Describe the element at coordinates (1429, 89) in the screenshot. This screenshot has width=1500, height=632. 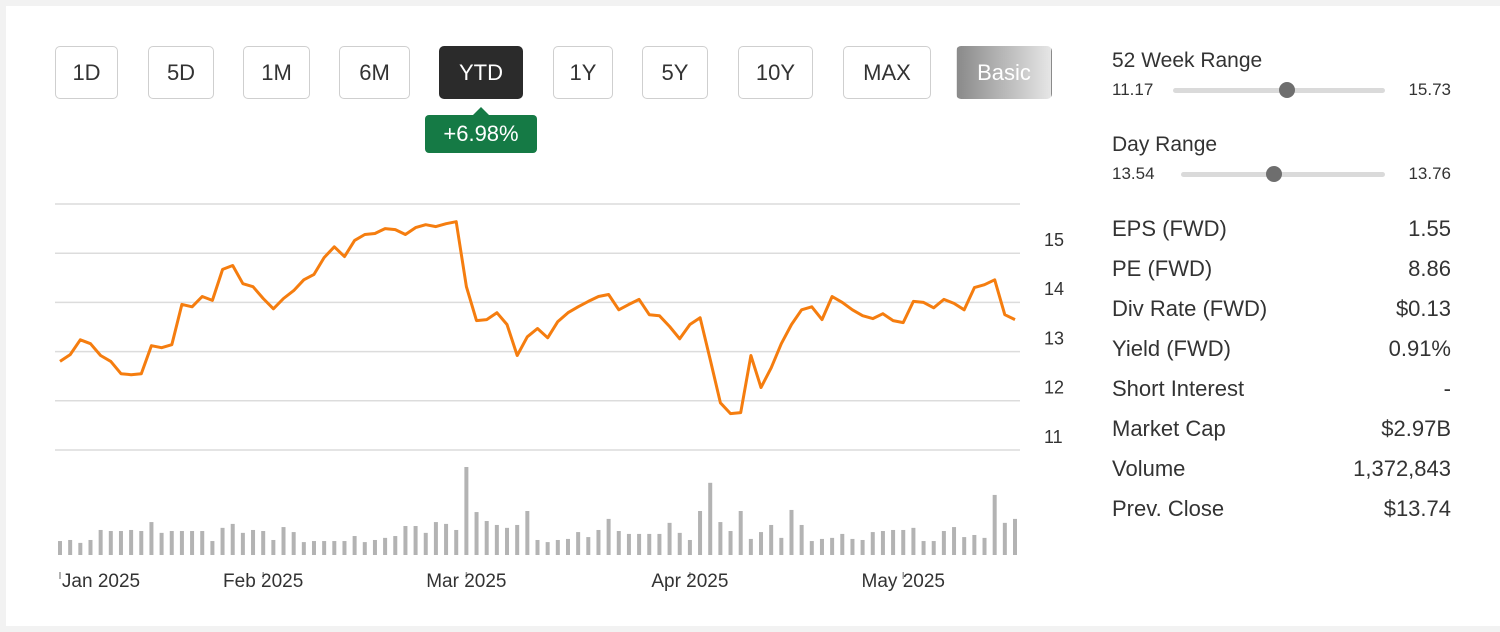
I see `range-high: 15.73` at that location.